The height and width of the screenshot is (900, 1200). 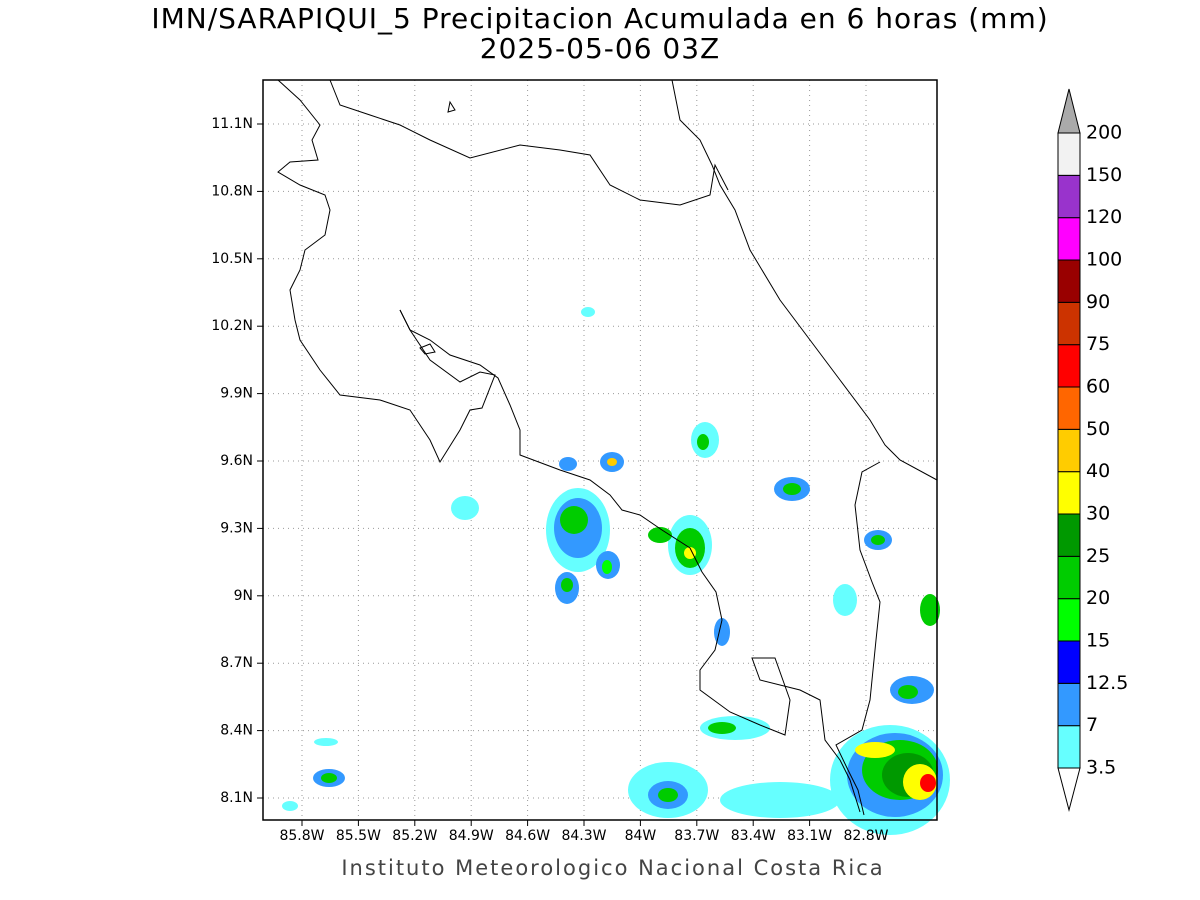 What do you see at coordinates (753, 836) in the screenshot?
I see `lon-label: 83.4W` at bounding box center [753, 836].